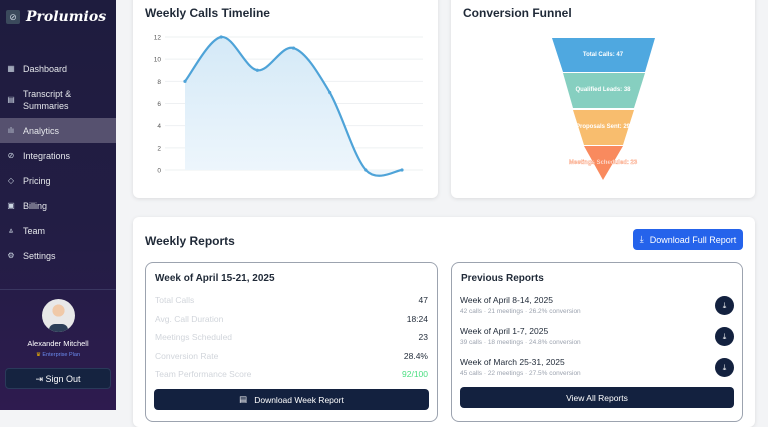 The width and height of the screenshot is (768, 427). Describe the element at coordinates (187, 356) in the screenshot. I see `metric-label: Conversion Rate` at that location.